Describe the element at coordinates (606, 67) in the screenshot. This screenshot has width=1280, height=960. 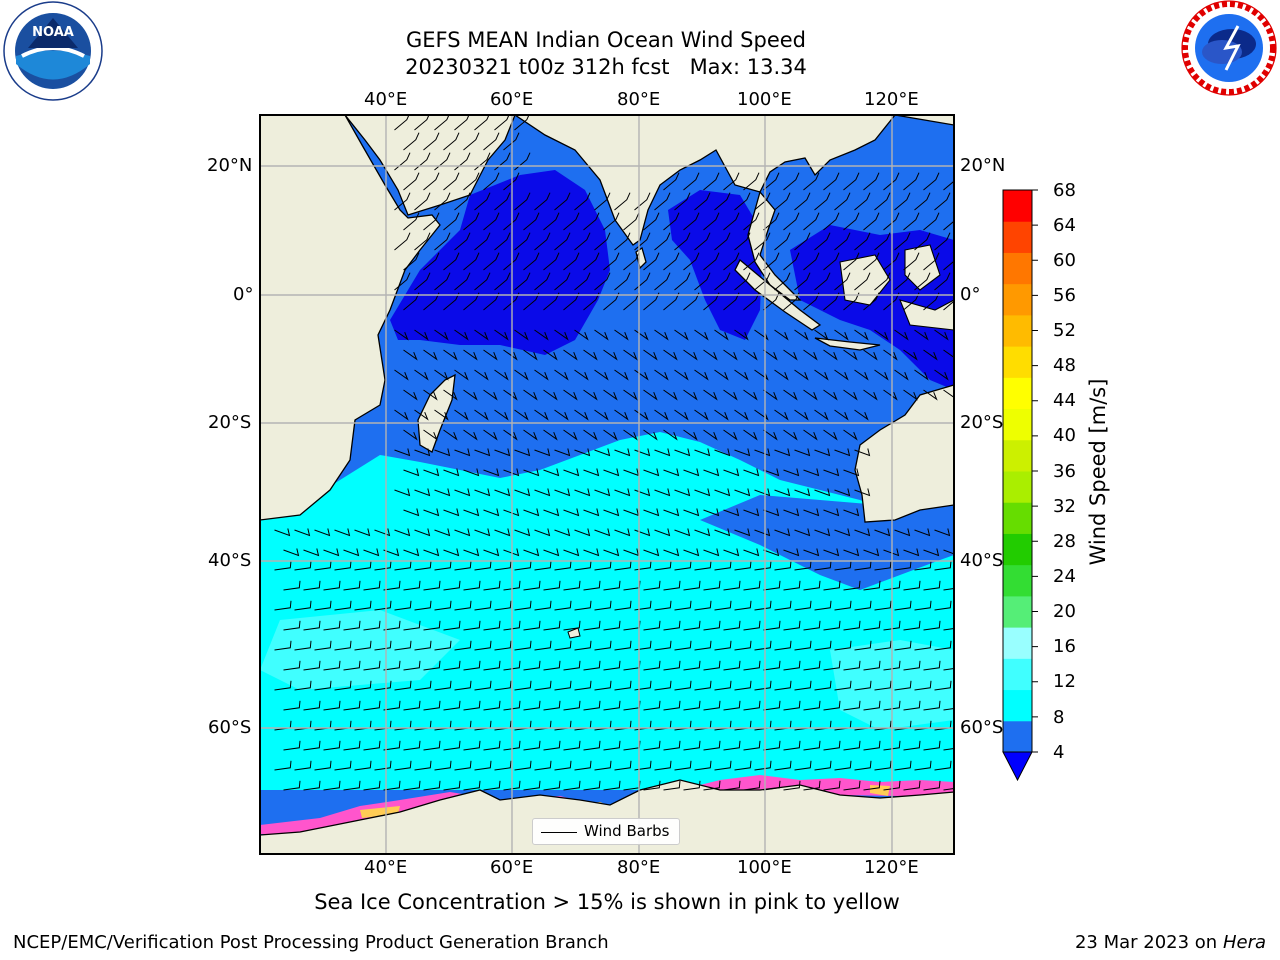
I see `chart-subtitle: 20230321 t00z 312h fcst Max: 13.34` at that location.